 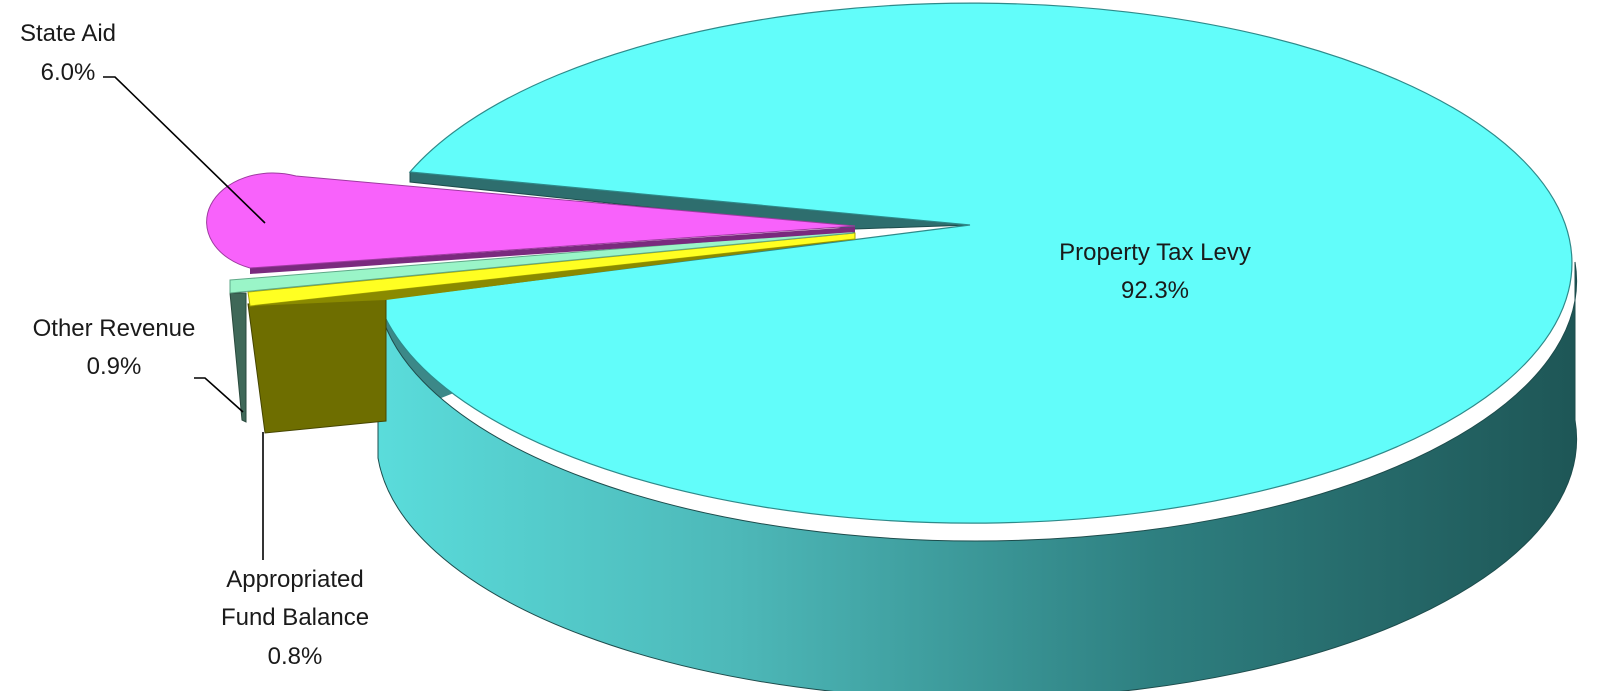 What do you see at coordinates (114, 366) in the screenshot?
I see `label-other-revenue-value: 0.9%` at bounding box center [114, 366].